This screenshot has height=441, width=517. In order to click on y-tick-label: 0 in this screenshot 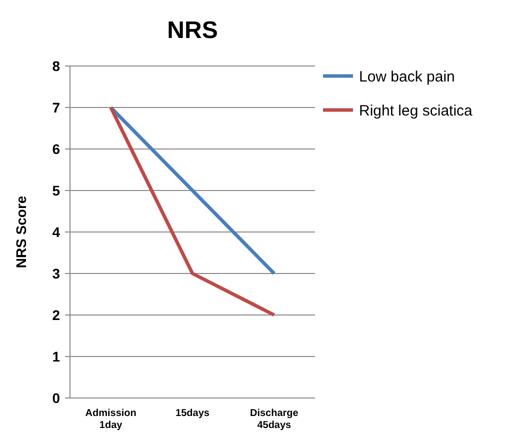, I will do `click(56, 398)`.